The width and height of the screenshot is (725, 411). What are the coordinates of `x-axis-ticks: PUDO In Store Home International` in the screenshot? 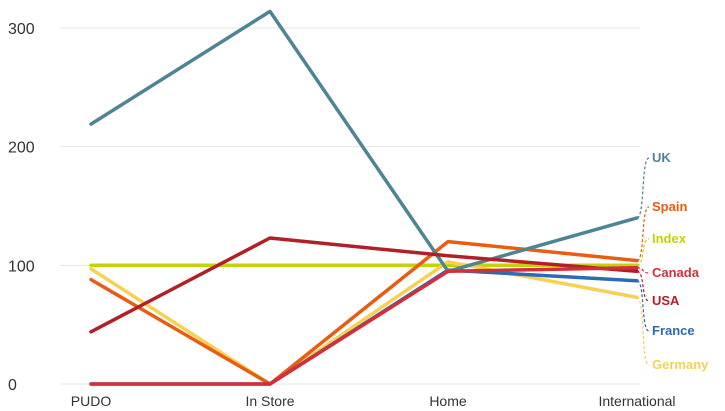 It's located at (373, 401).